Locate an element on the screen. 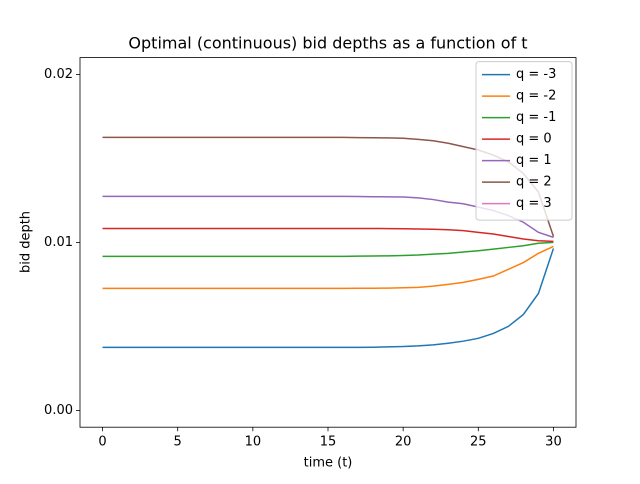  x-tick-label: 15 is located at coordinates (328, 442).